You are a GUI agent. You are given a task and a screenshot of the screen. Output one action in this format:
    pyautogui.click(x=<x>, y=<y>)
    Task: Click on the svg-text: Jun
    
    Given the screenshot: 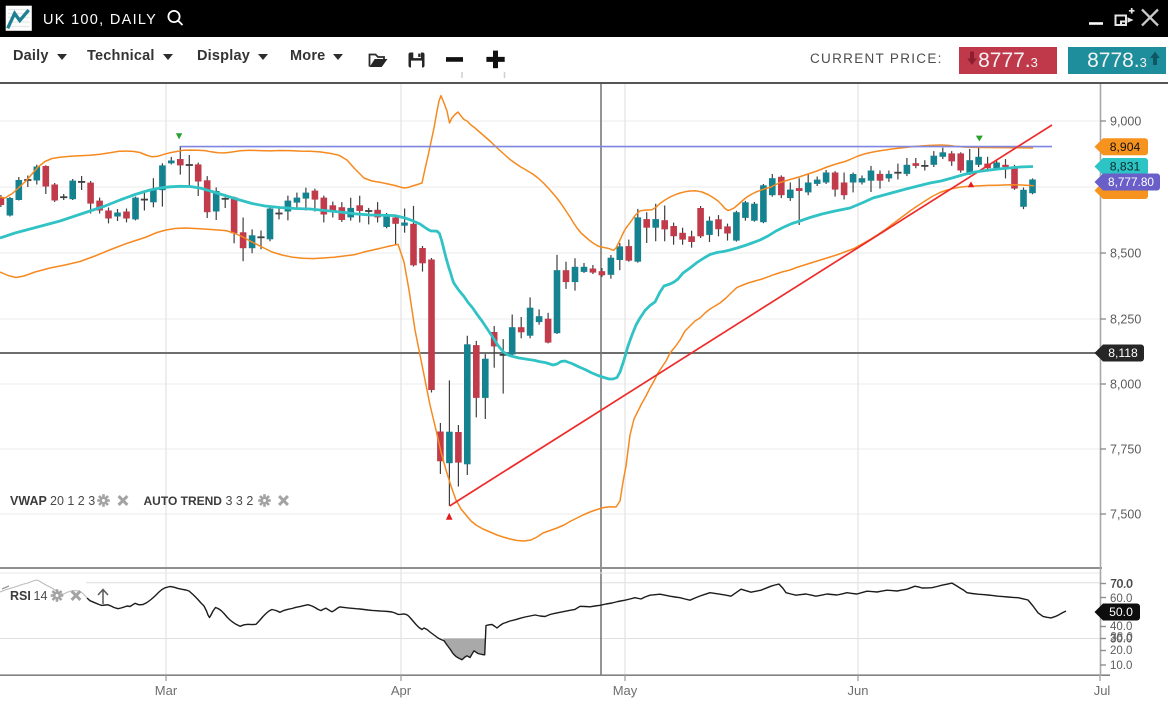 What is the action you would take?
    pyautogui.click(x=858, y=690)
    